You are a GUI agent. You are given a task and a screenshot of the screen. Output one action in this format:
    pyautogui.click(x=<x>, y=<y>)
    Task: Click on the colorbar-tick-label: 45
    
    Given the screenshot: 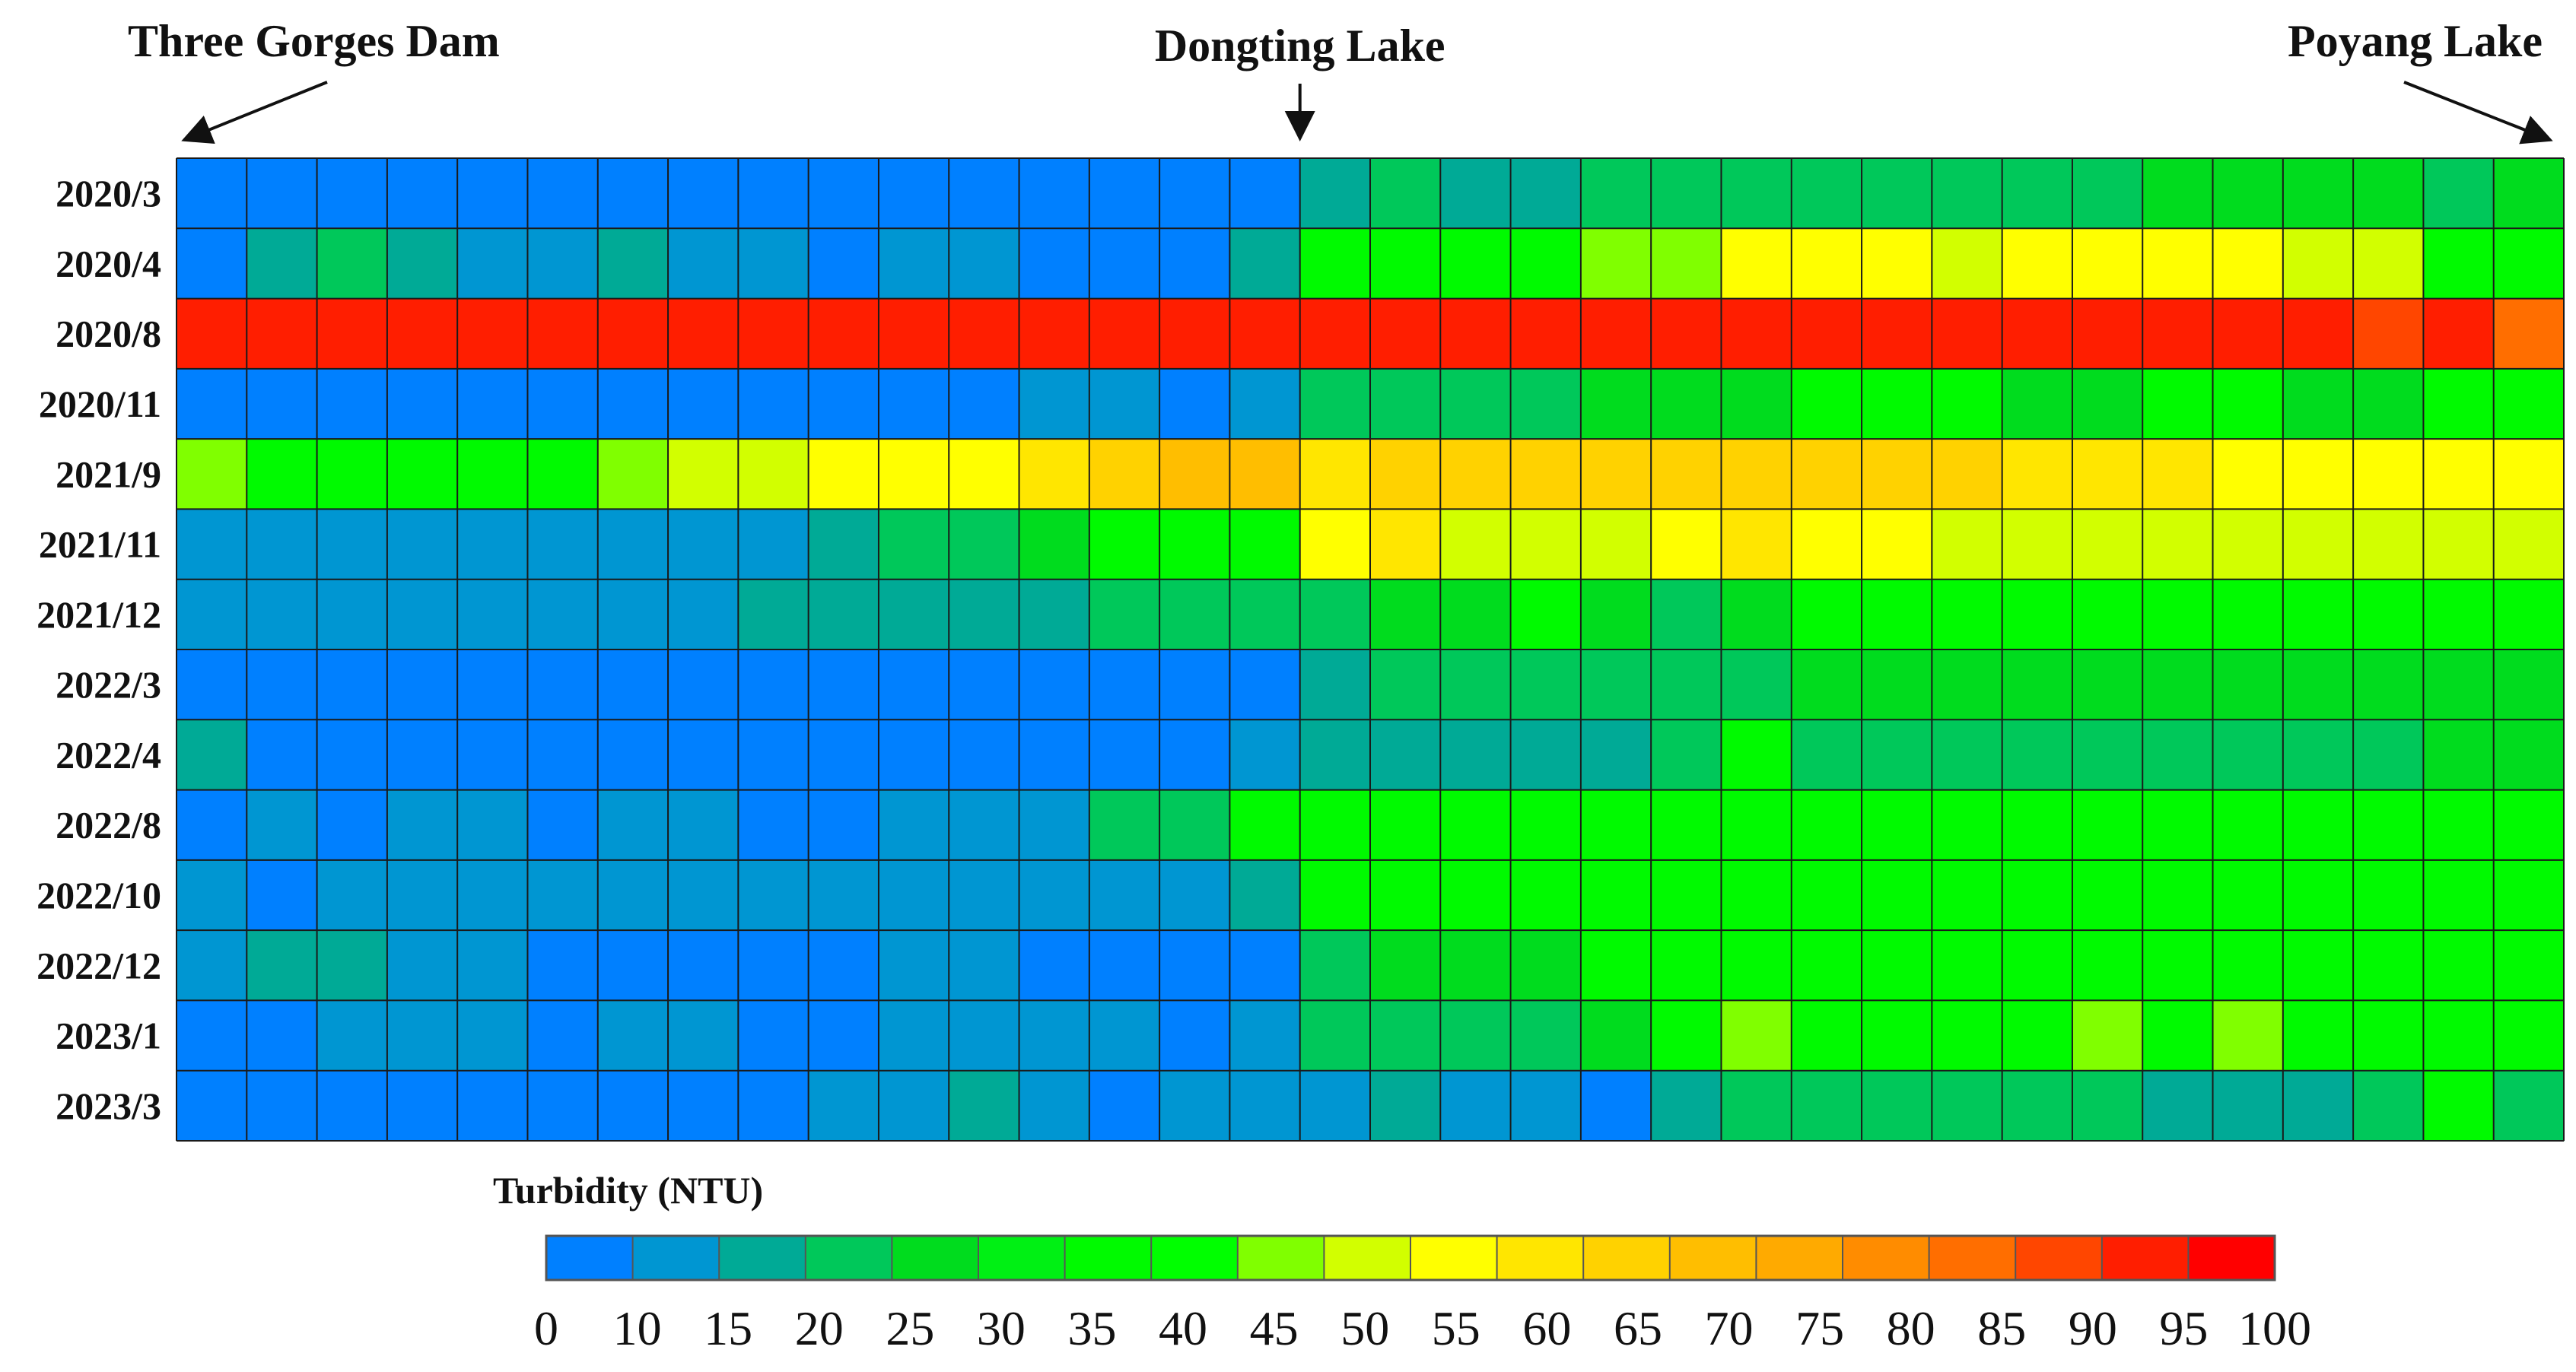 What is the action you would take?
    pyautogui.click(x=1274, y=1328)
    